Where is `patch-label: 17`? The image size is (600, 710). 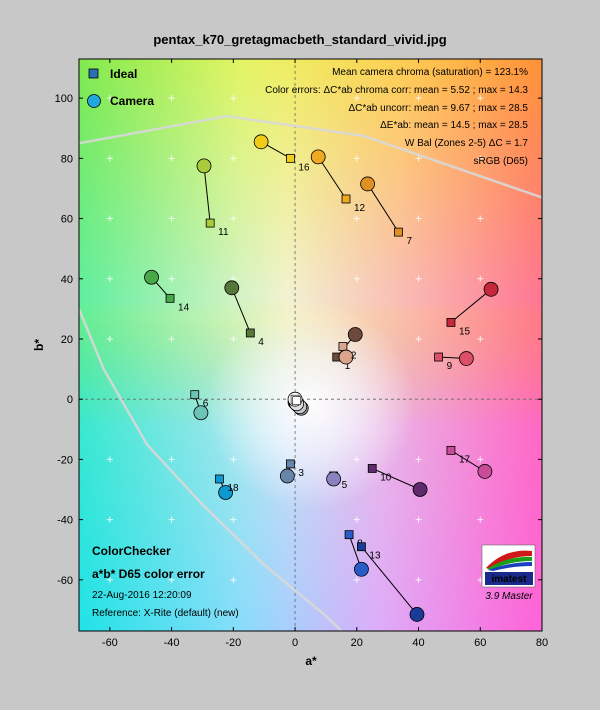 patch-label: 17 is located at coordinates (465, 459).